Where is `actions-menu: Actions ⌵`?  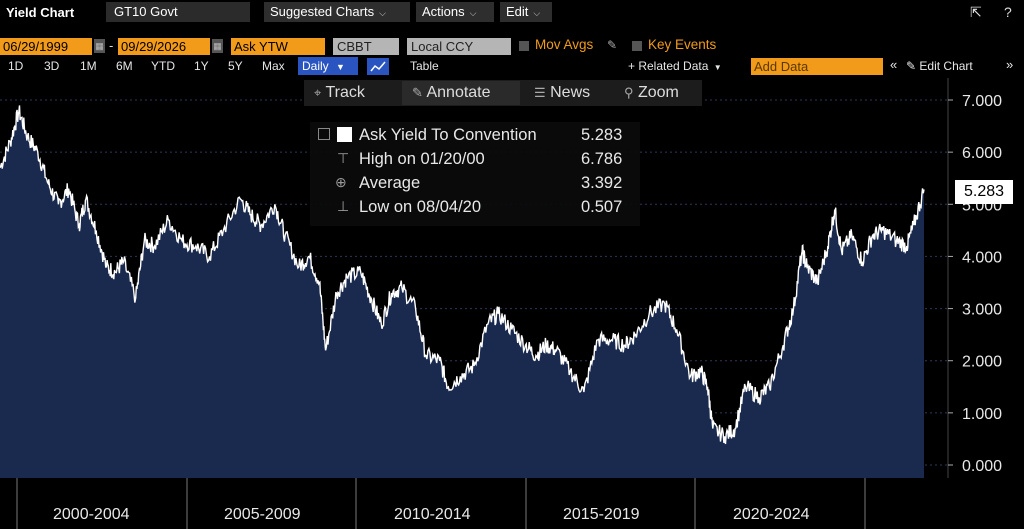 actions-menu: Actions ⌵ is located at coordinates (455, 12).